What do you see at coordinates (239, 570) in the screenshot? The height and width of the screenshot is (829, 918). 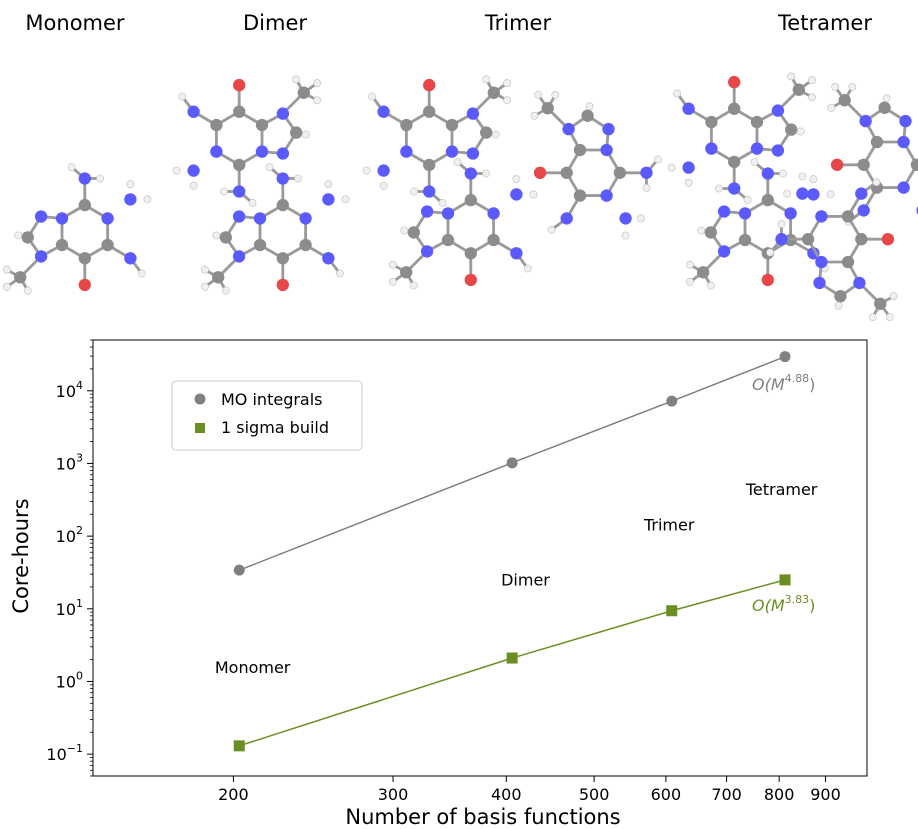 I see `data-point-mo-integrals` at bounding box center [239, 570].